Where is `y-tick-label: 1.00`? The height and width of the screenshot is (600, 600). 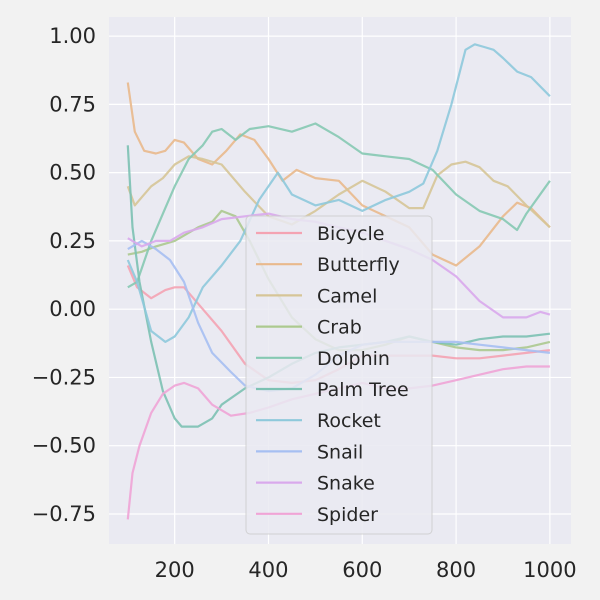 y-tick-label: 1.00 is located at coordinates (72, 36).